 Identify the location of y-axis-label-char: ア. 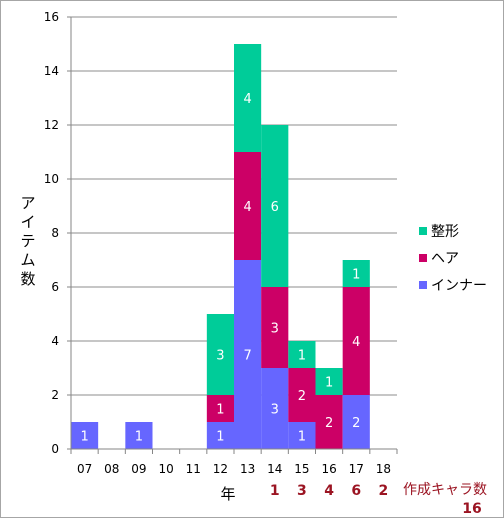
(27, 203).